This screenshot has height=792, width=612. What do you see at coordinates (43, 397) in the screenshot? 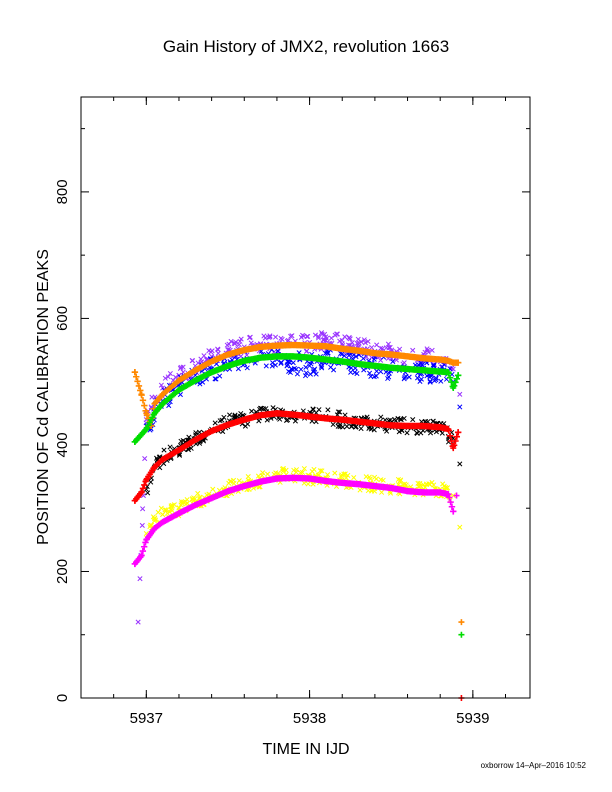
I see `y-axis-label: POSITION OF Cd CALIBRATION PEAKS` at bounding box center [43, 397].